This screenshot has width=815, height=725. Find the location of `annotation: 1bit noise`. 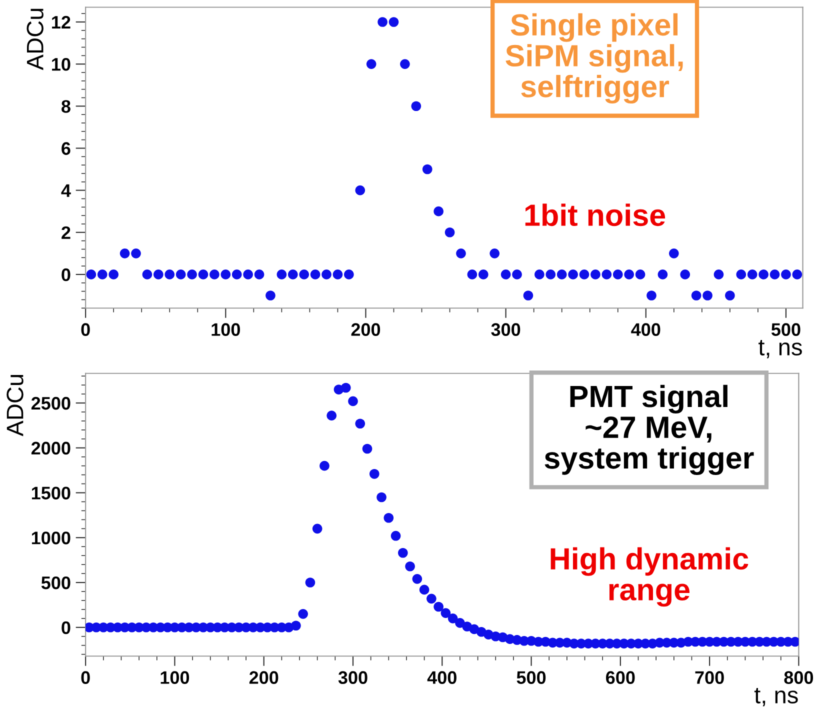

annotation: 1bit noise is located at coordinates (595, 215).